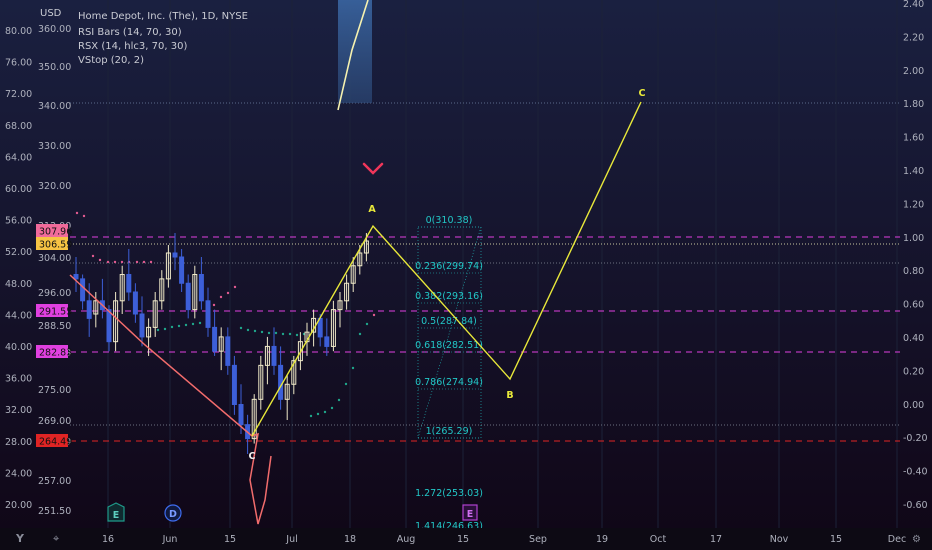  What do you see at coordinates (373, 168) in the screenshot?
I see `sell-signal-icon` at bounding box center [373, 168].